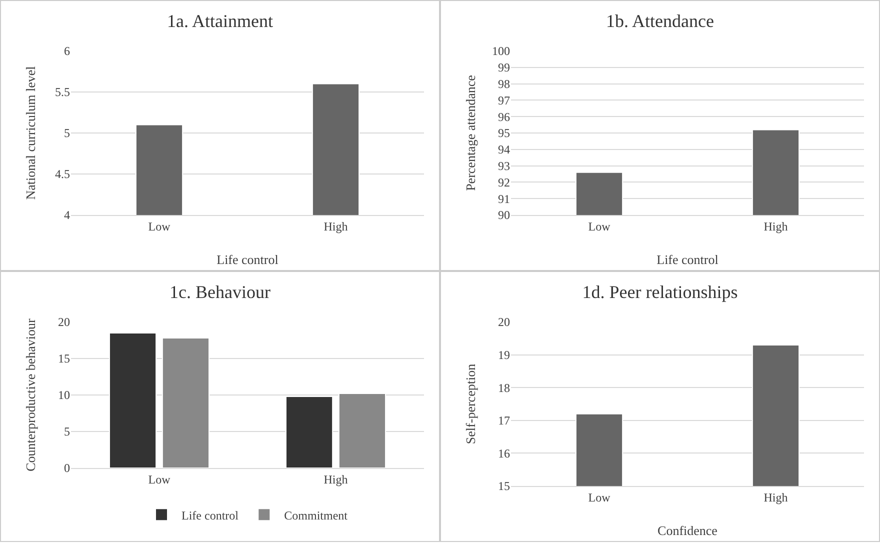 This screenshot has height=543, width=880. I want to click on chart-title: 1d. Peer relationships, so click(660, 292).